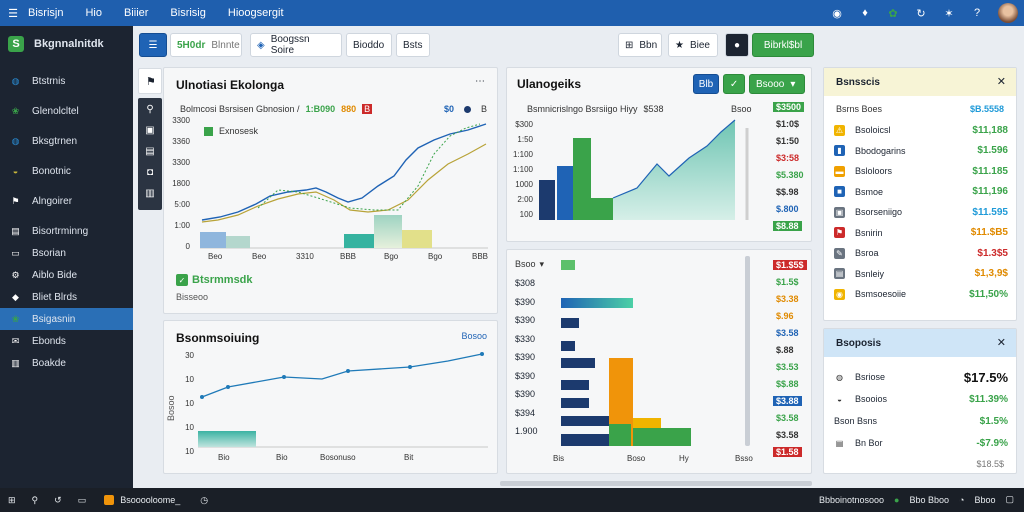 The image size is (1024, 512). Describe the element at coordinates (150, 500) in the screenshot. I see `taskbar-app-label: Bsooooloome_` at that location.